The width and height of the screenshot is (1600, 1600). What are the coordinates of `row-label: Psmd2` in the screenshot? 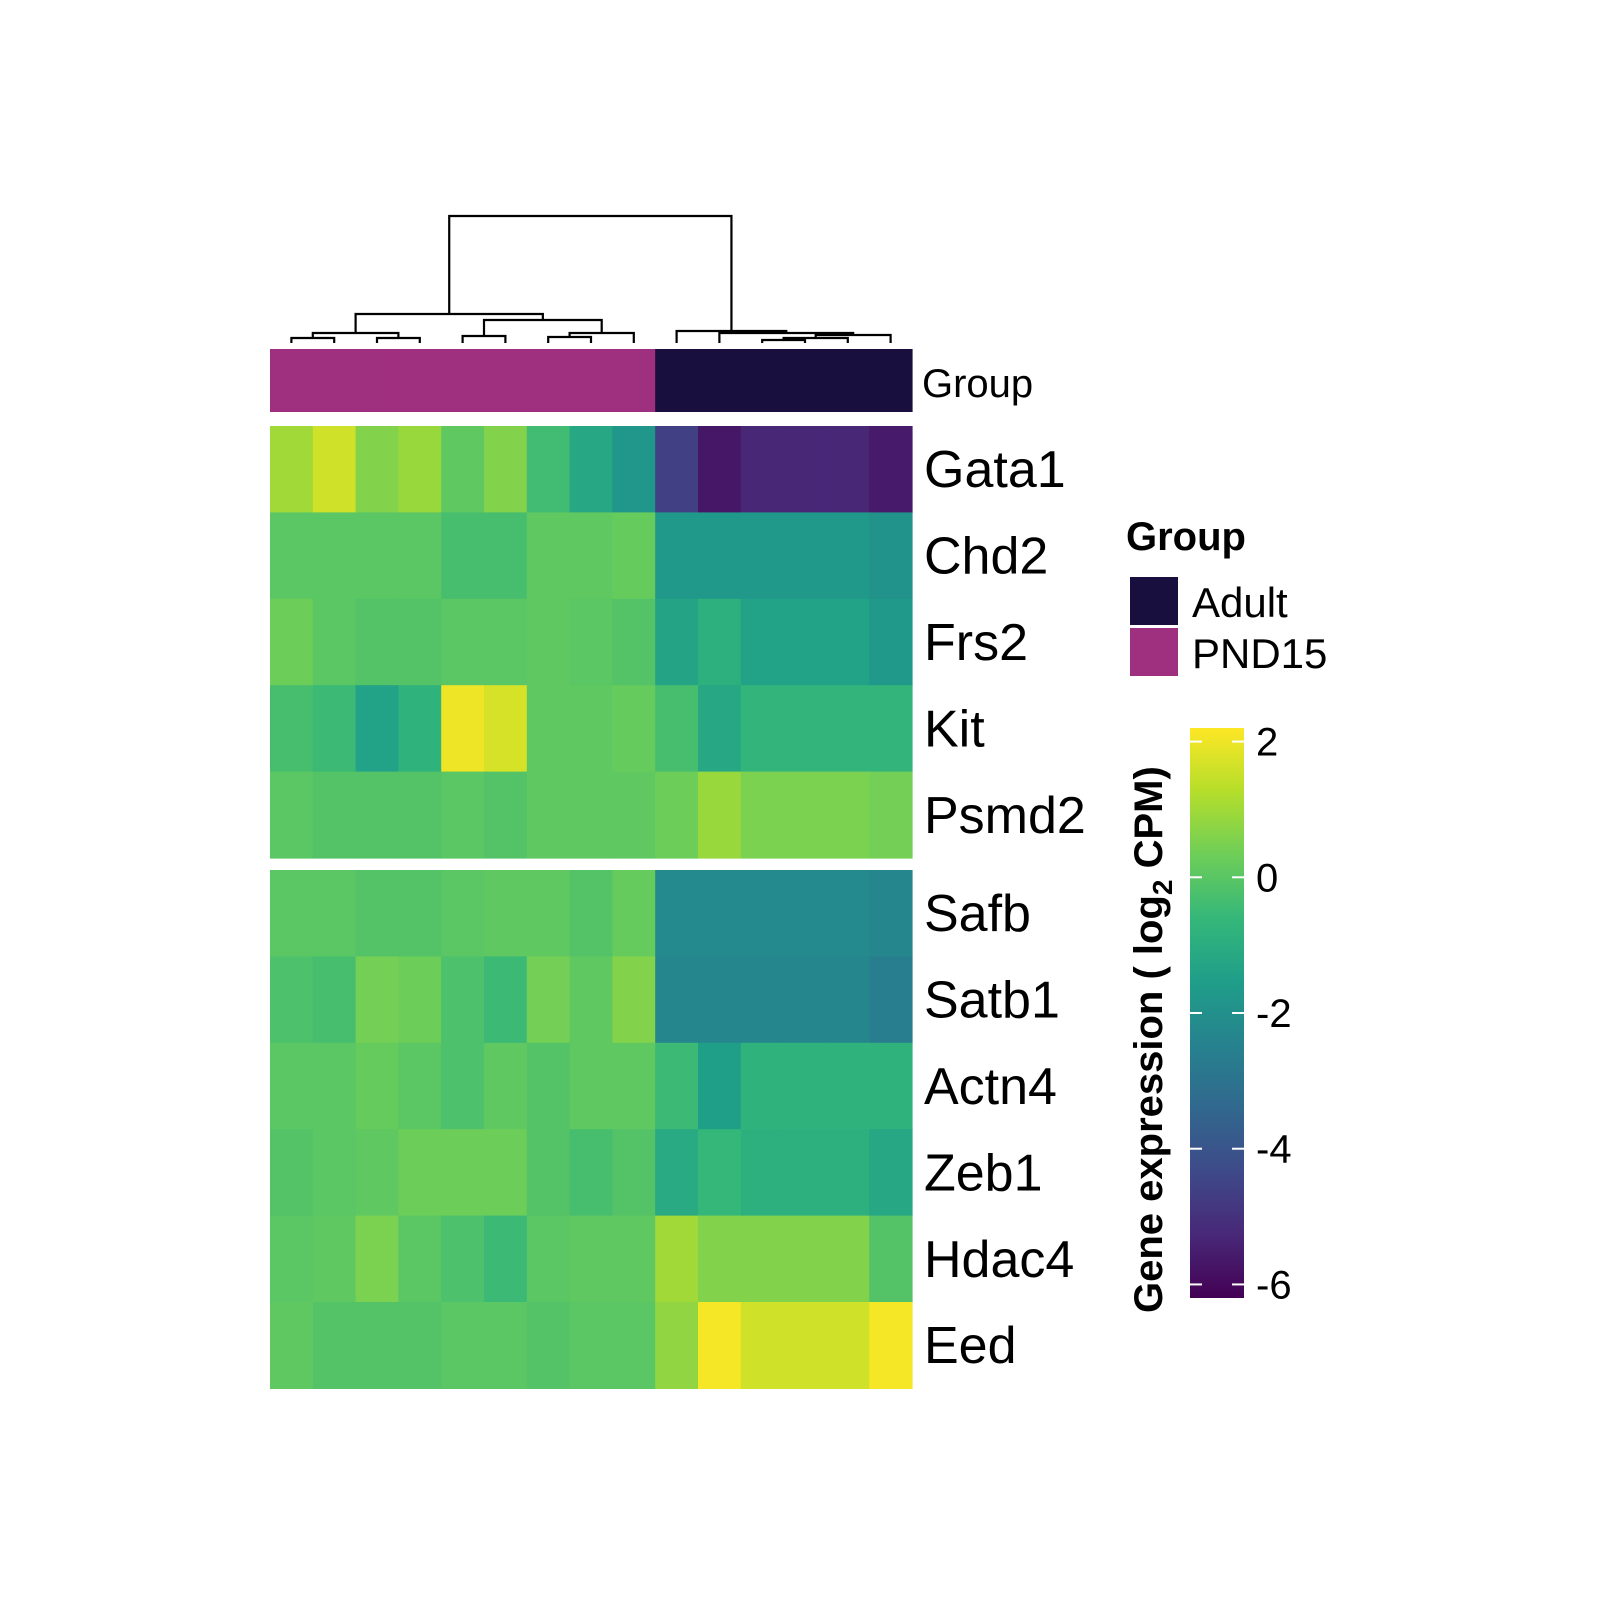 It's located at (1005, 816).